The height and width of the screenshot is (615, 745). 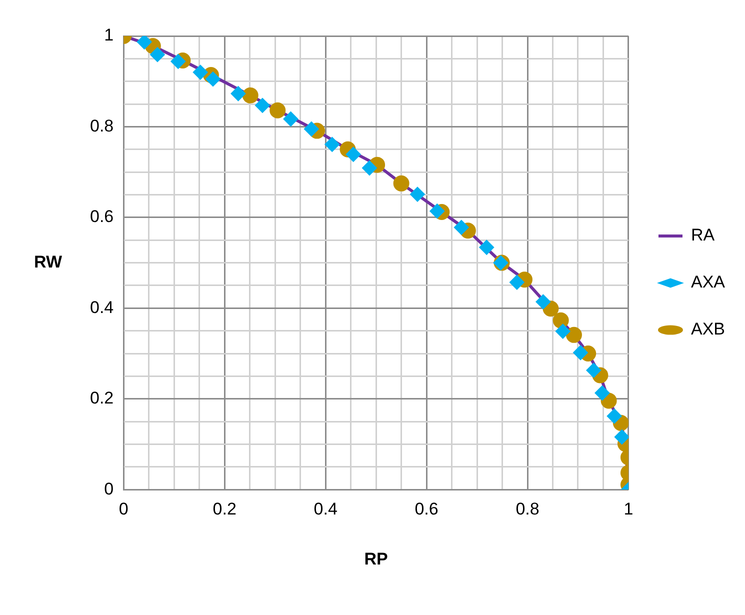 I want to click on y-axis-title: RW, so click(x=48, y=262).